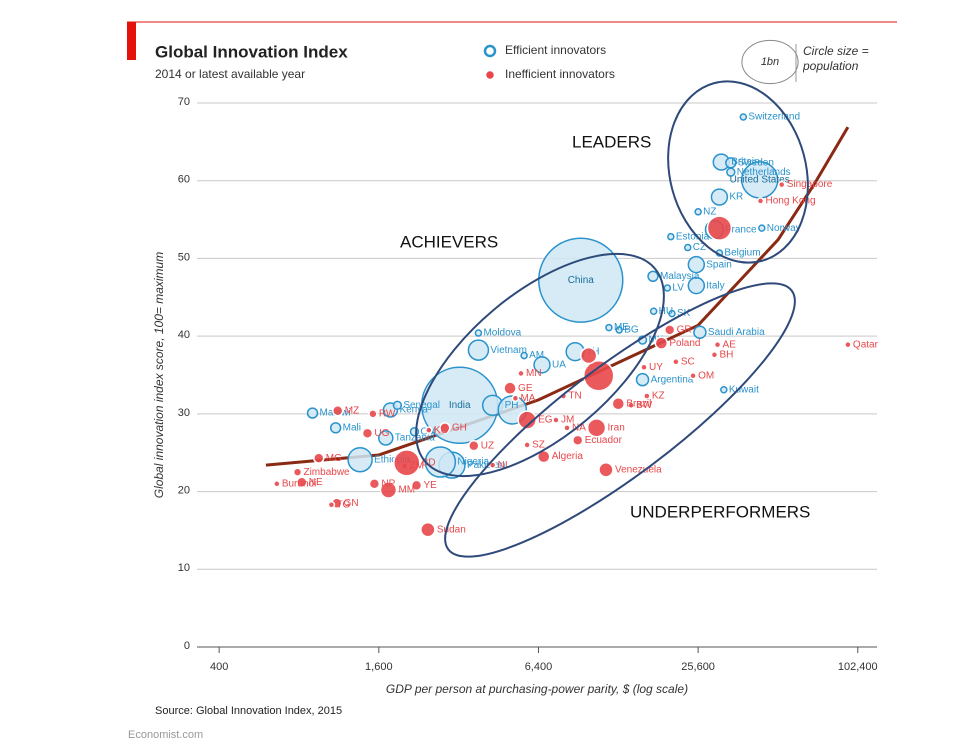 Image resolution: width=975 pixels, height=738 pixels. What do you see at coordinates (165, 733) in the screenshot?
I see `credit: Economist.com` at bounding box center [165, 733].